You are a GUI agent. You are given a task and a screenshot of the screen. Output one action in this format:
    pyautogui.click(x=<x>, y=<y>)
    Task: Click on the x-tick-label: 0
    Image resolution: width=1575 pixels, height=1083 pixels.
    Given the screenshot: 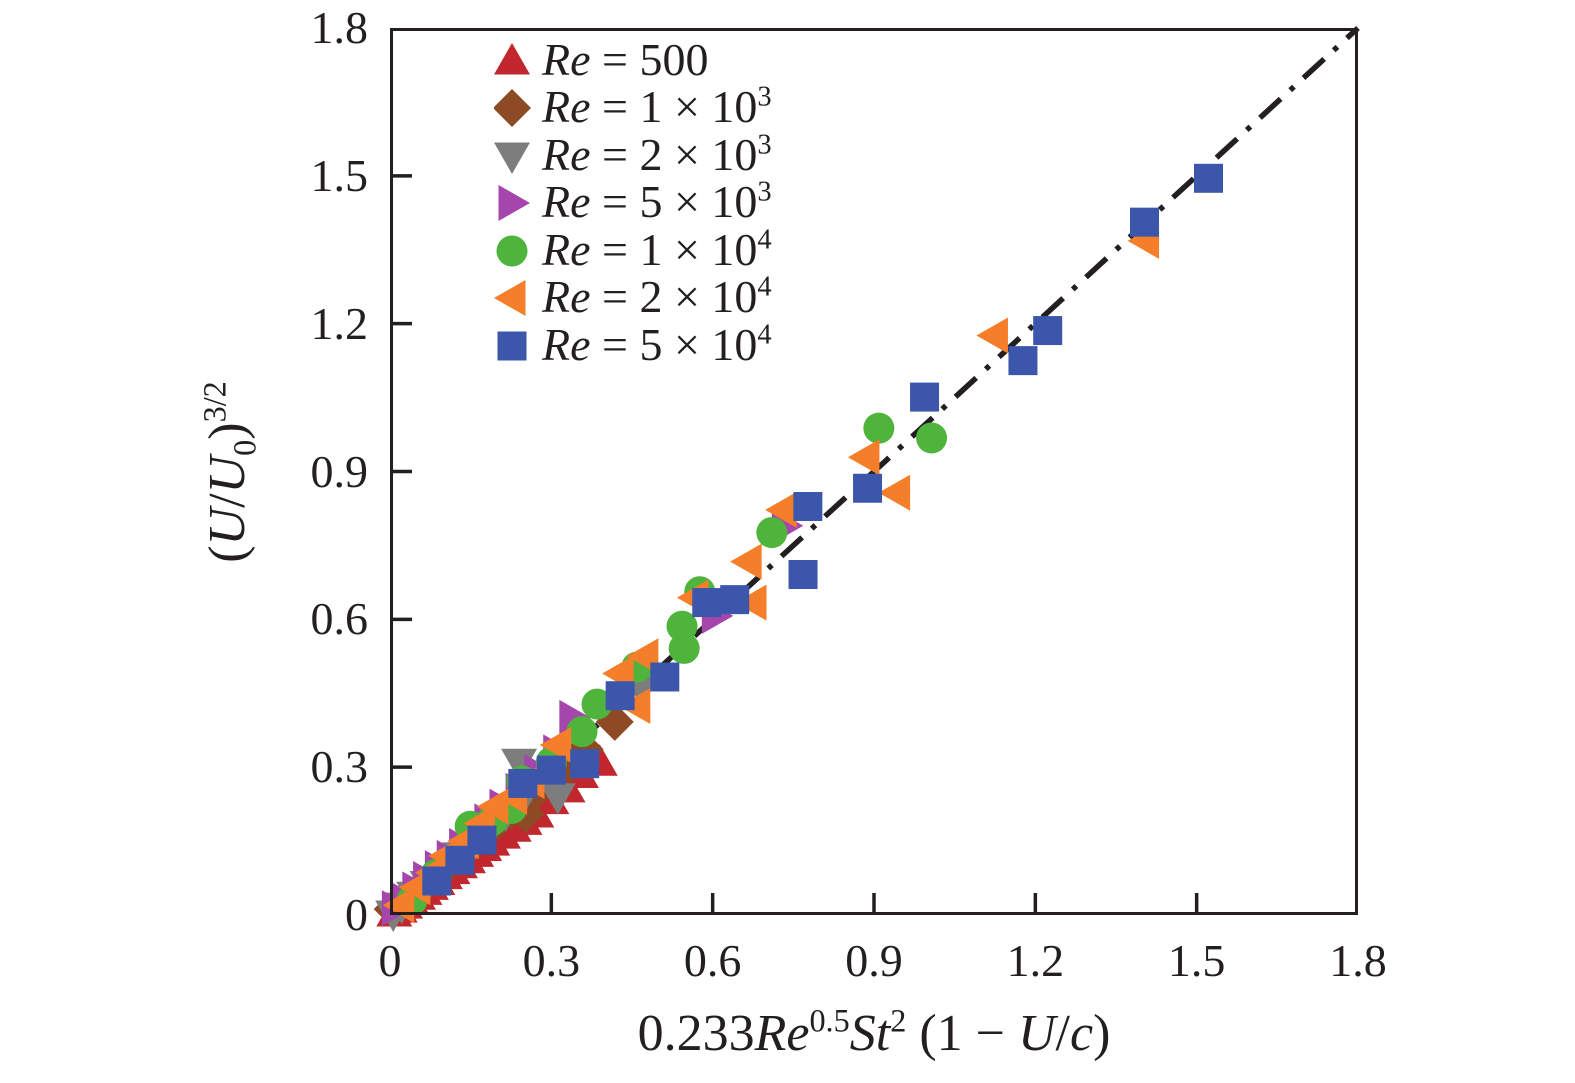 What is the action you would take?
    pyautogui.click(x=390, y=960)
    